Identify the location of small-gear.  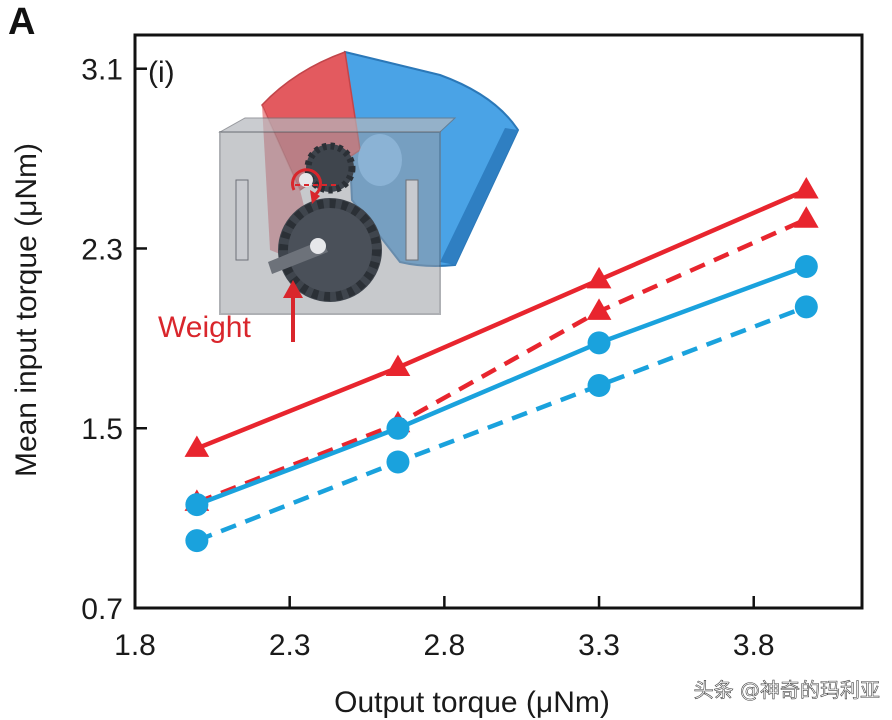
(330, 168).